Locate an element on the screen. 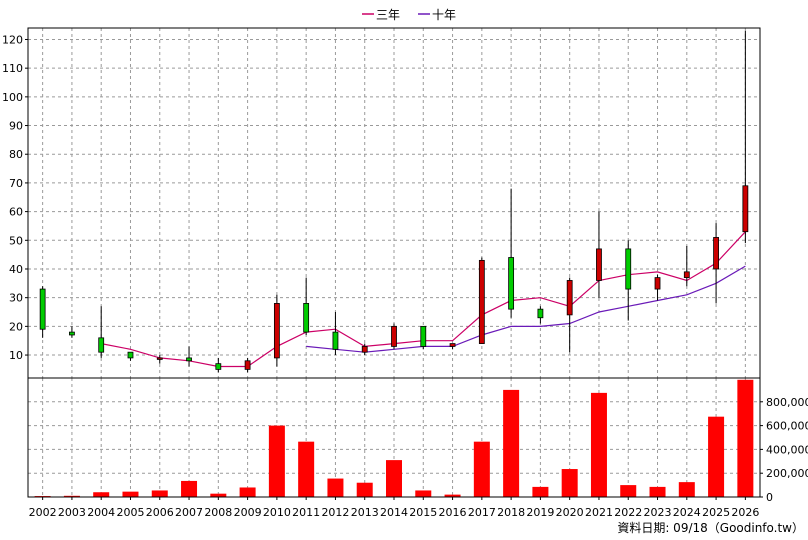  volume-bar-2015 is located at coordinates (423, 493).